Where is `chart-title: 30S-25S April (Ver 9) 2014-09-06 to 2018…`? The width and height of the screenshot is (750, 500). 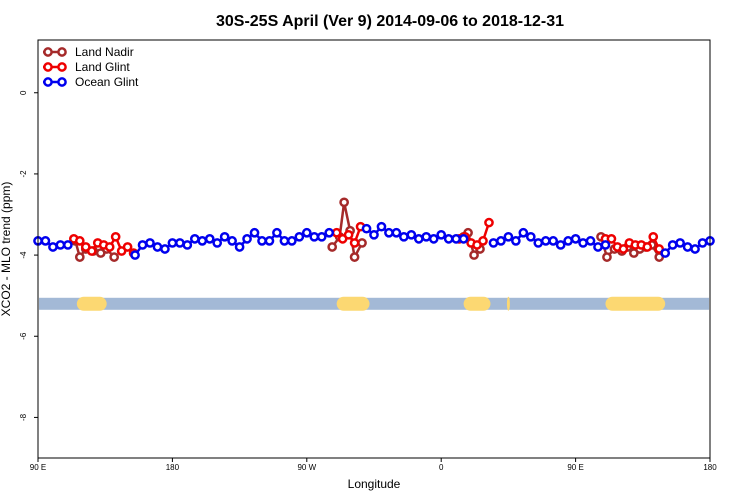
chart-title: 30S-25S April (Ver 9) 2014-09-06 to 2018… is located at coordinates (390, 21).